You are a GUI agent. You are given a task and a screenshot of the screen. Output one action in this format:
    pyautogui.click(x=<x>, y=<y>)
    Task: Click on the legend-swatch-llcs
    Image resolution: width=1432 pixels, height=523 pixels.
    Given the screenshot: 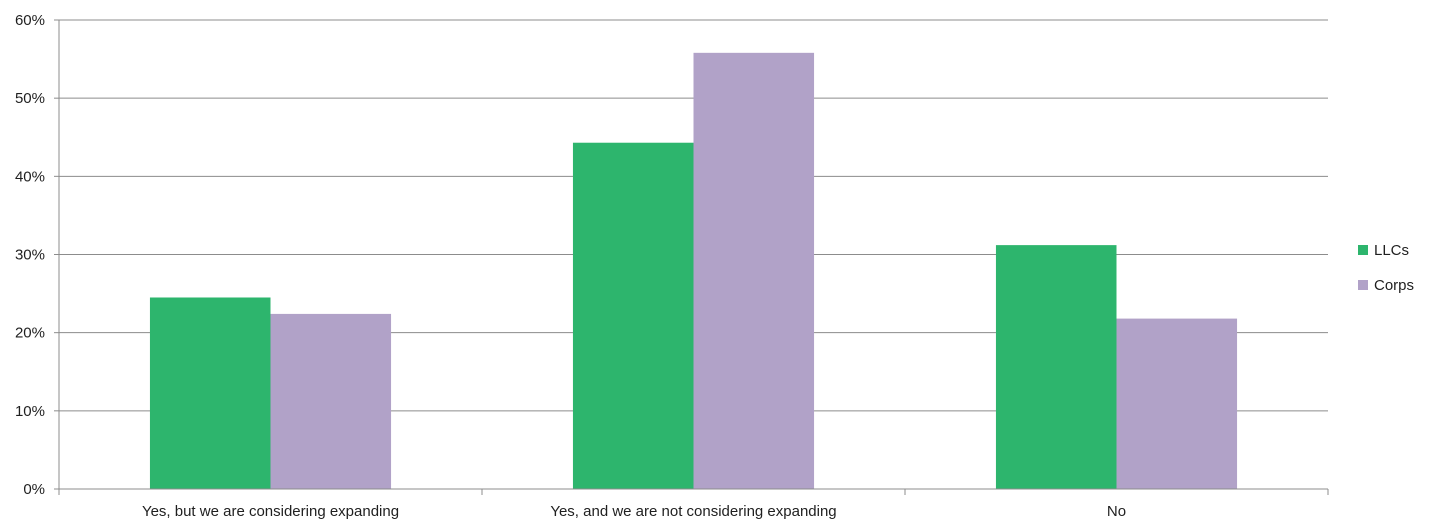 What is the action you would take?
    pyautogui.click(x=1363, y=250)
    